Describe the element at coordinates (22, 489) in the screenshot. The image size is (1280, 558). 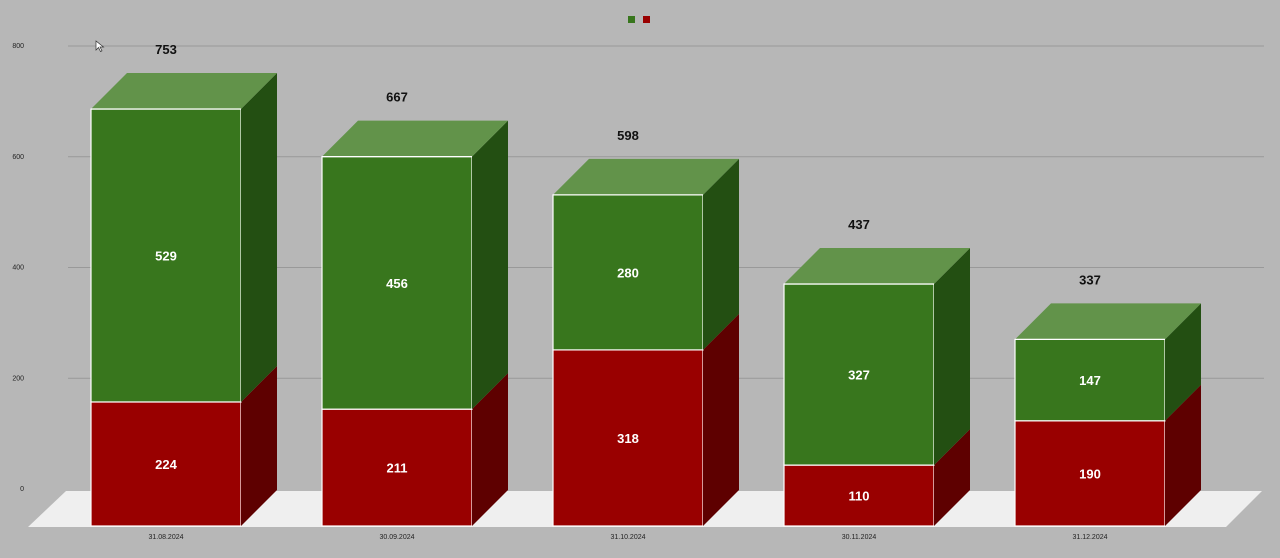
I see `y-tick-label: 0` at that location.